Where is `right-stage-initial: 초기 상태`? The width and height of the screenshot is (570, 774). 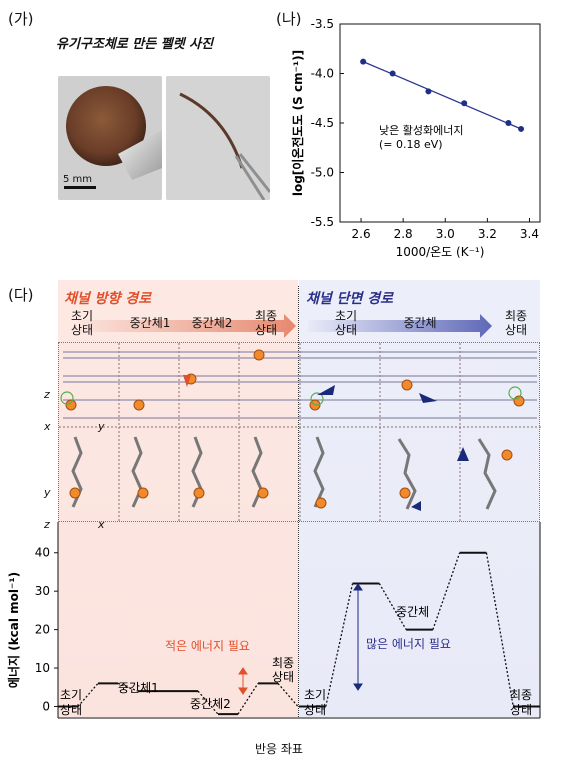 right-stage-initial: 초기 상태 is located at coordinates (346, 323).